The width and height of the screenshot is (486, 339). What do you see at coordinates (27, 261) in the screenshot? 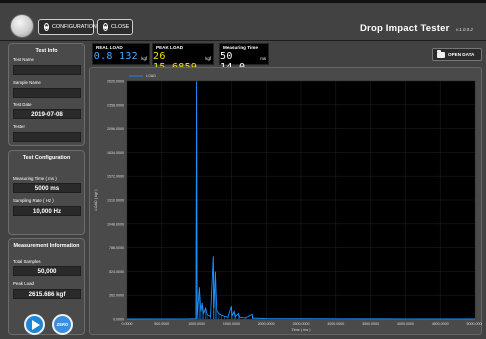
I see `total-samples-label: Total Samples` at bounding box center [27, 261].